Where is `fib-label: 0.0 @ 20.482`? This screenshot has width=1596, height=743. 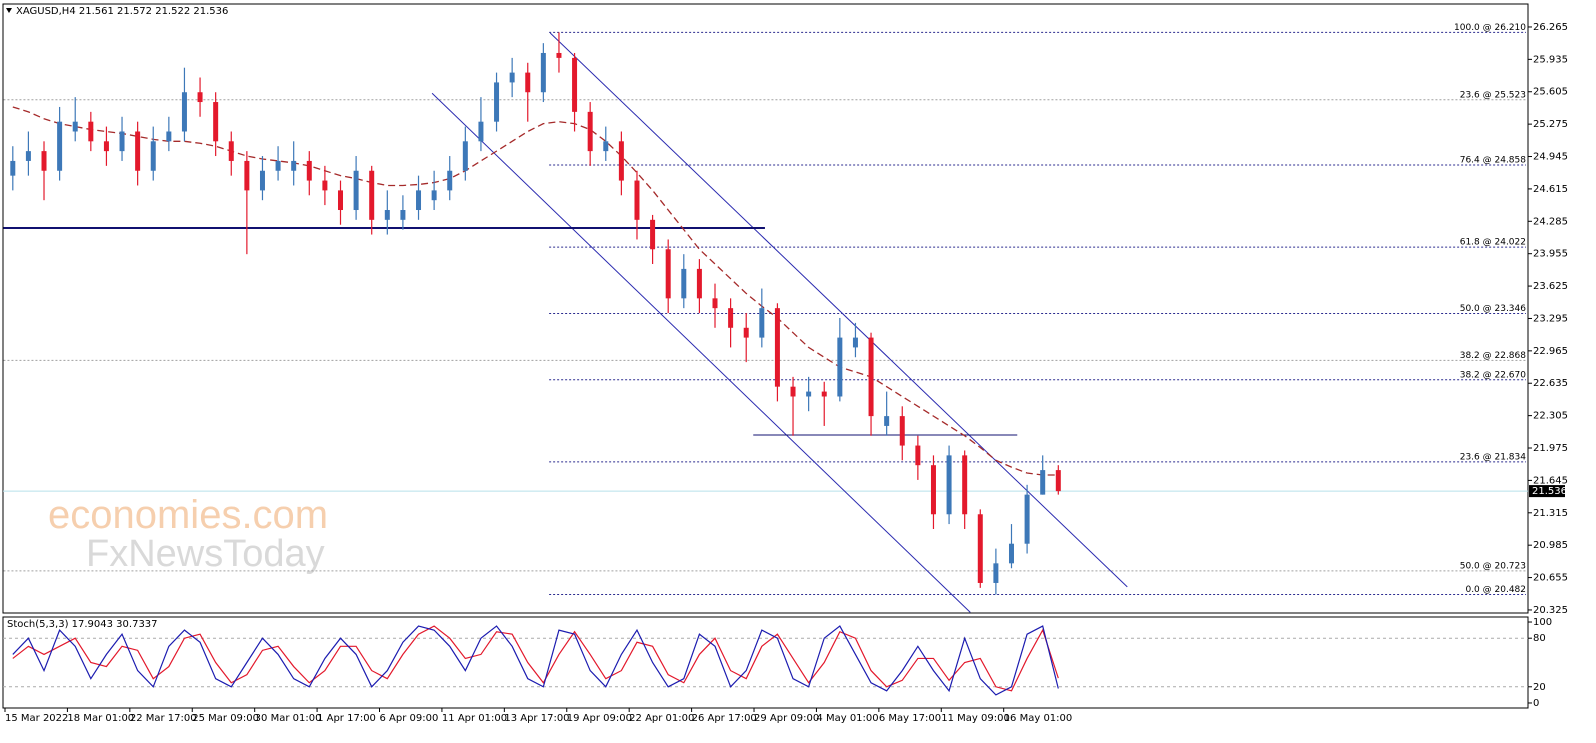 fib-label: 0.0 @ 20.482 is located at coordinates (1495, 590).